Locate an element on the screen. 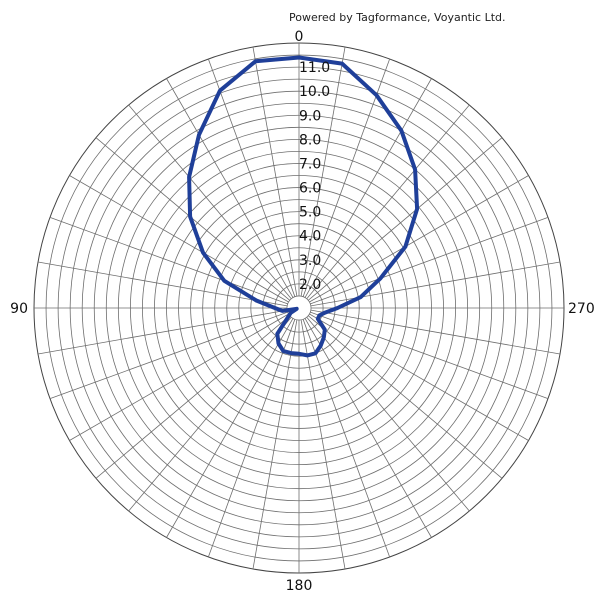  ring-label-7: 9.0 is located at coordinates (310, 116).